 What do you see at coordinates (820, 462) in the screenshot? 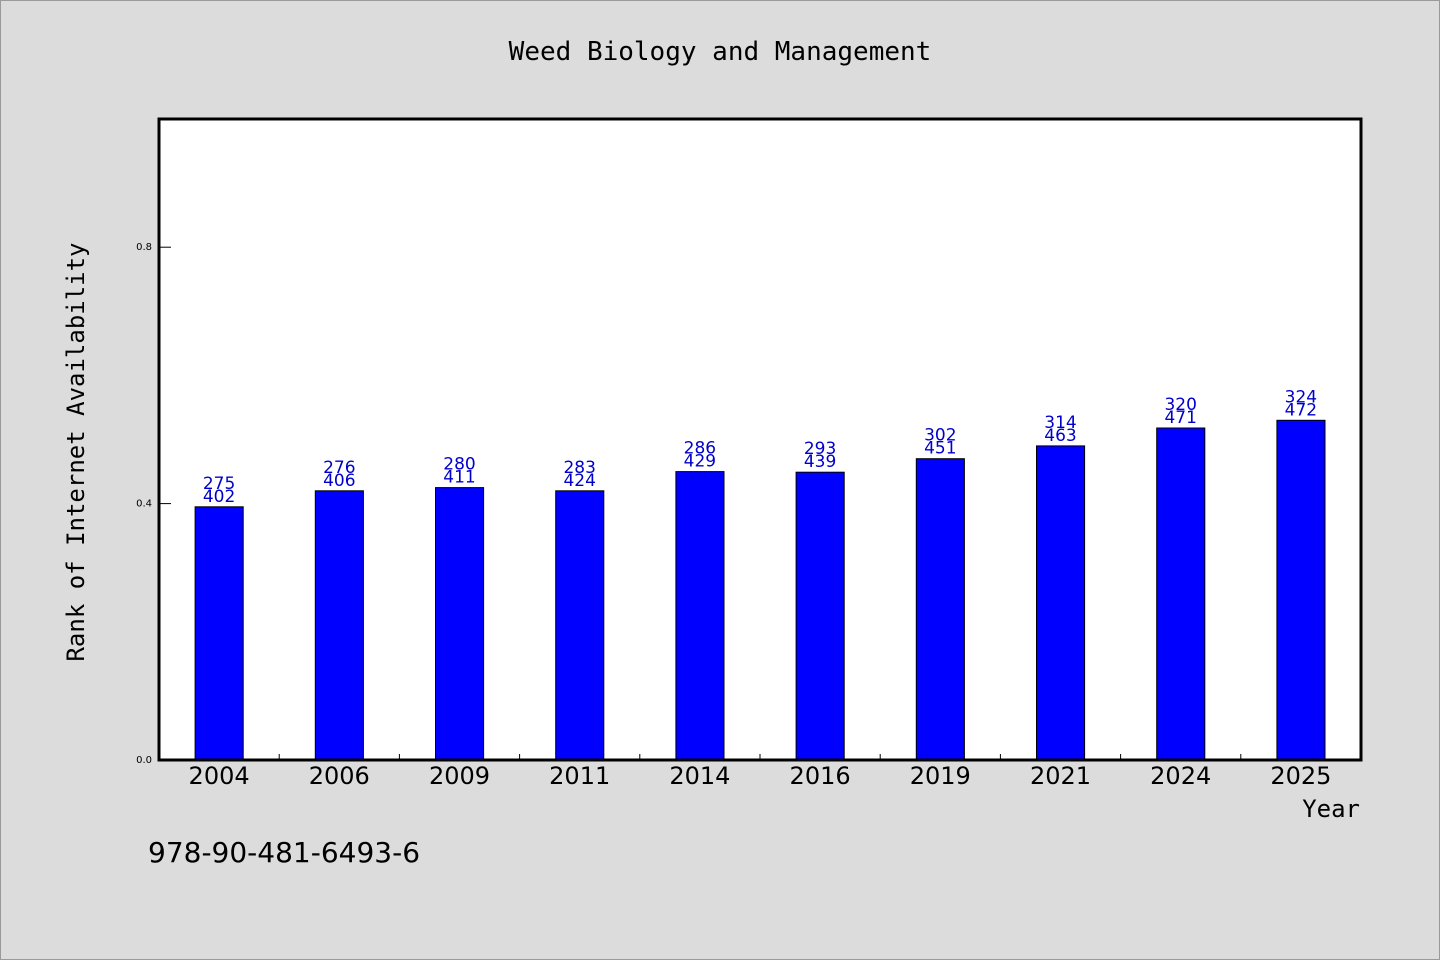
I see `bar-label-bottom: 439` at bounding box center [820, 462].